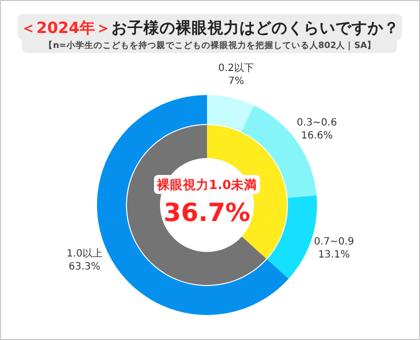 This screenshot has width=420, height=340. Describe the element at coordinates (334, 255) in the screenshot. I see `data-label: 13.1%` at that location.